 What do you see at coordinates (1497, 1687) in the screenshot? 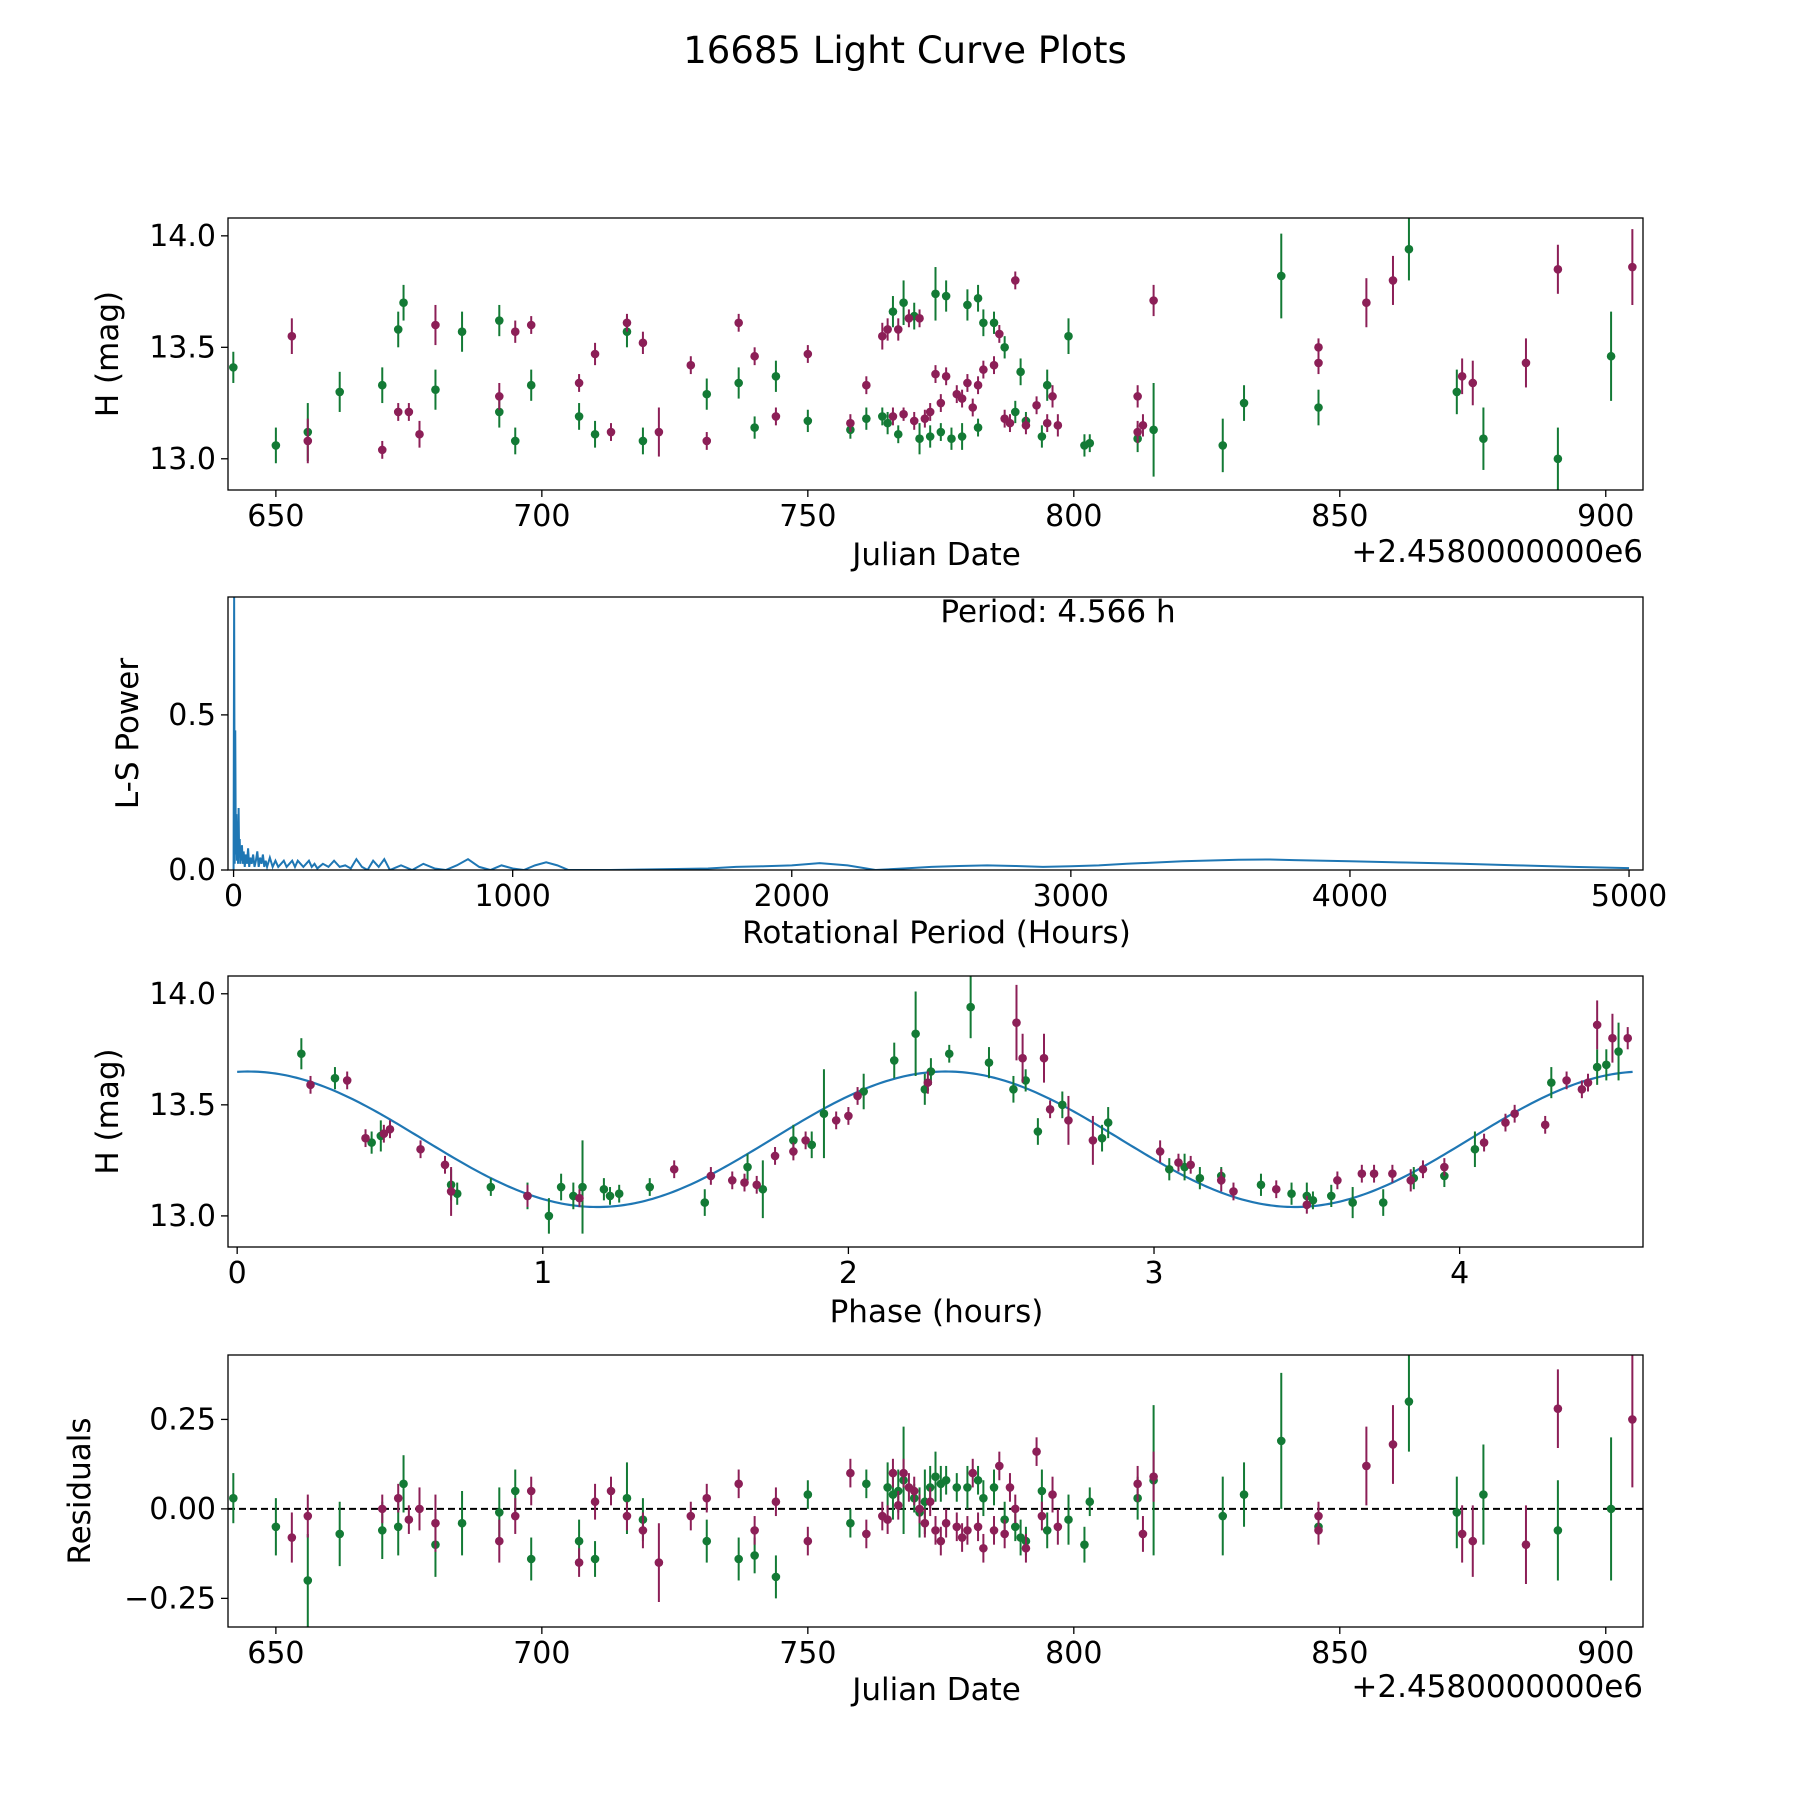
I see `x-axis-offset-label: +2.4580000000e6` at bounding box center [1497, 1687].